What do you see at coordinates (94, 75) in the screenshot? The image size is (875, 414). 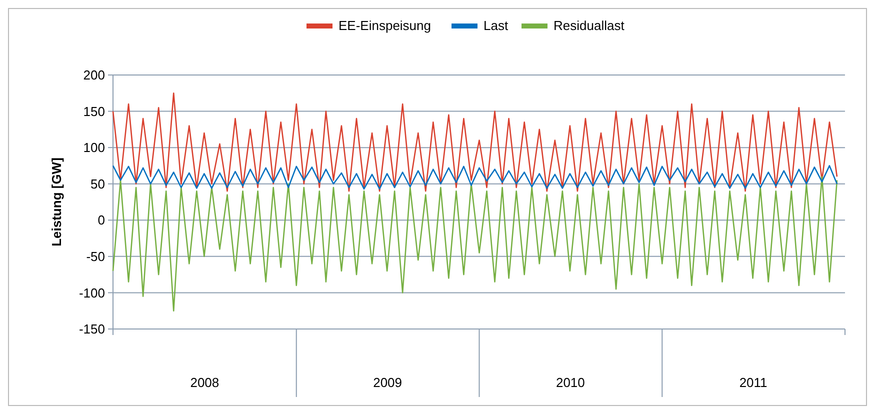 I see `y-tick-label: 200` at bounding box center [94, 75].